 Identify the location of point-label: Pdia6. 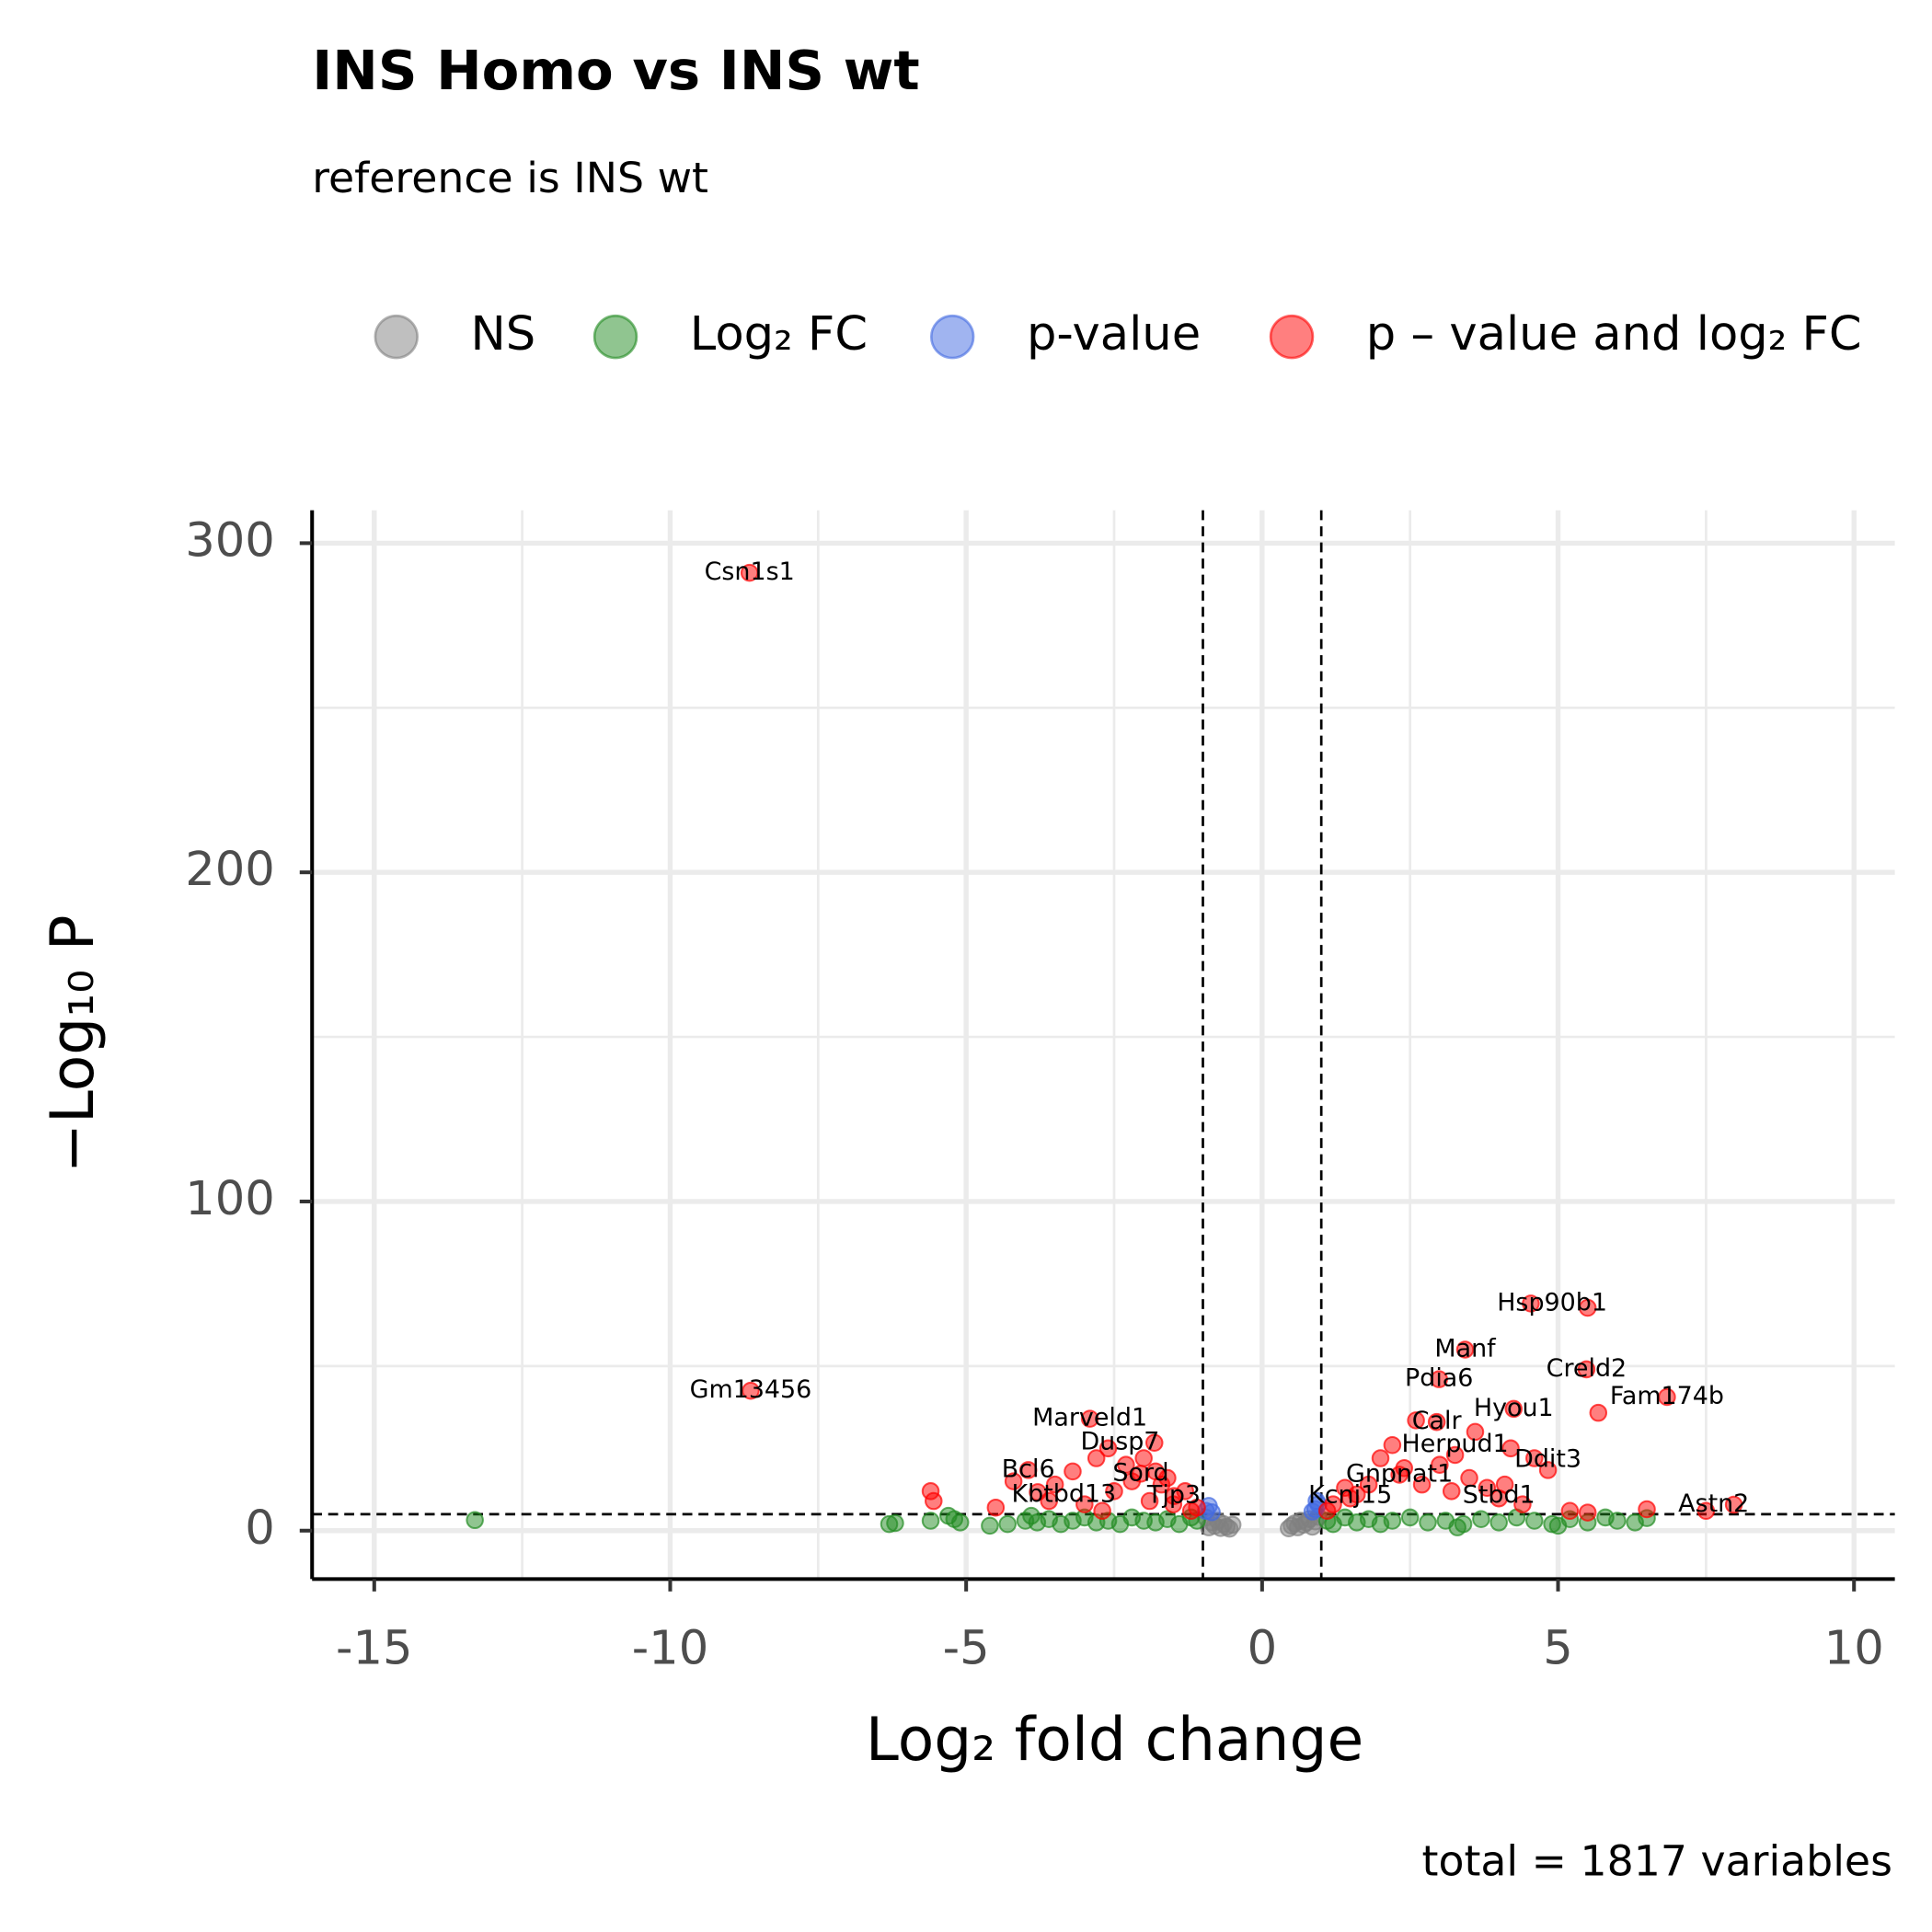
(1439, 1378).